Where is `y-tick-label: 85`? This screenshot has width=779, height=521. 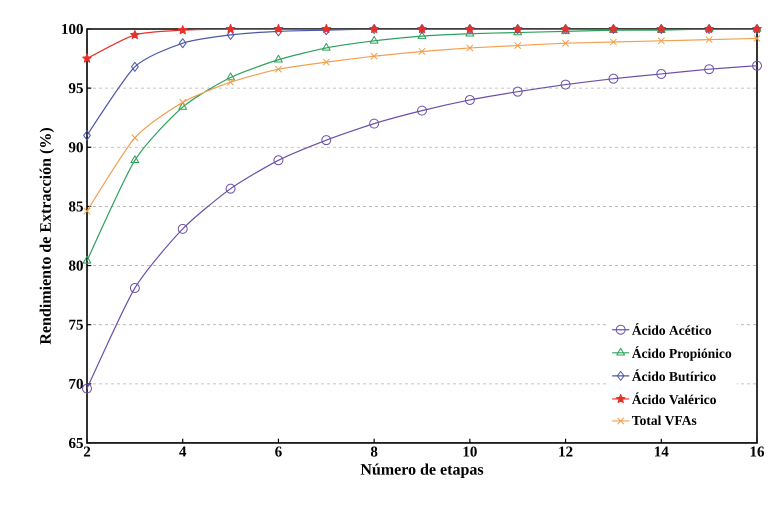
y-tick-label: 85 is located at coordinates (75, 206).